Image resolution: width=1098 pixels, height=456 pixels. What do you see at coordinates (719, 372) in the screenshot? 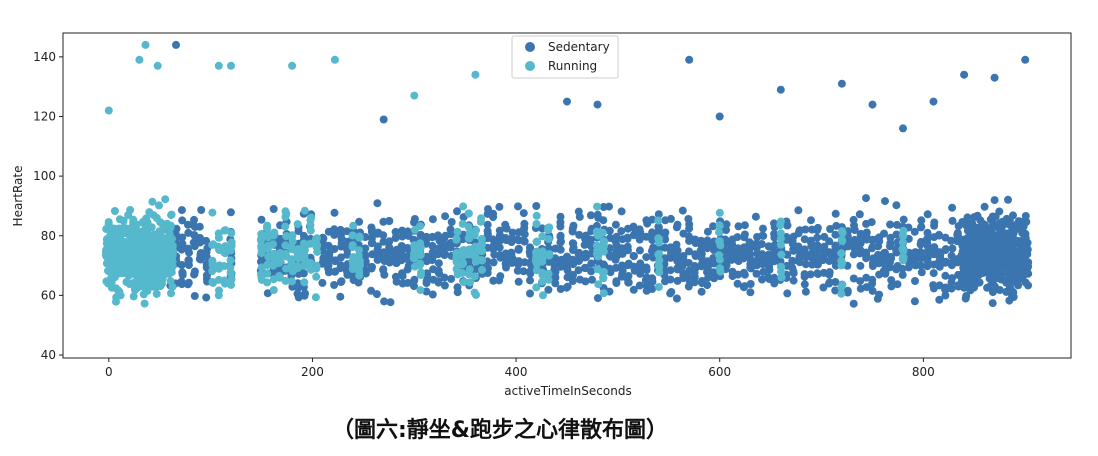
I see `x-tick-label: 600` at bounding box center [719, 372].